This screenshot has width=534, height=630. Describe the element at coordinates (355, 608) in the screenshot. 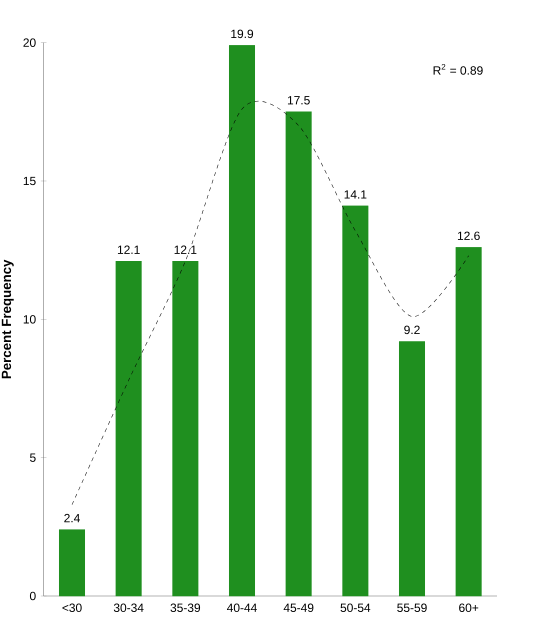

I see `x-tick-label: 50-54` at that location.